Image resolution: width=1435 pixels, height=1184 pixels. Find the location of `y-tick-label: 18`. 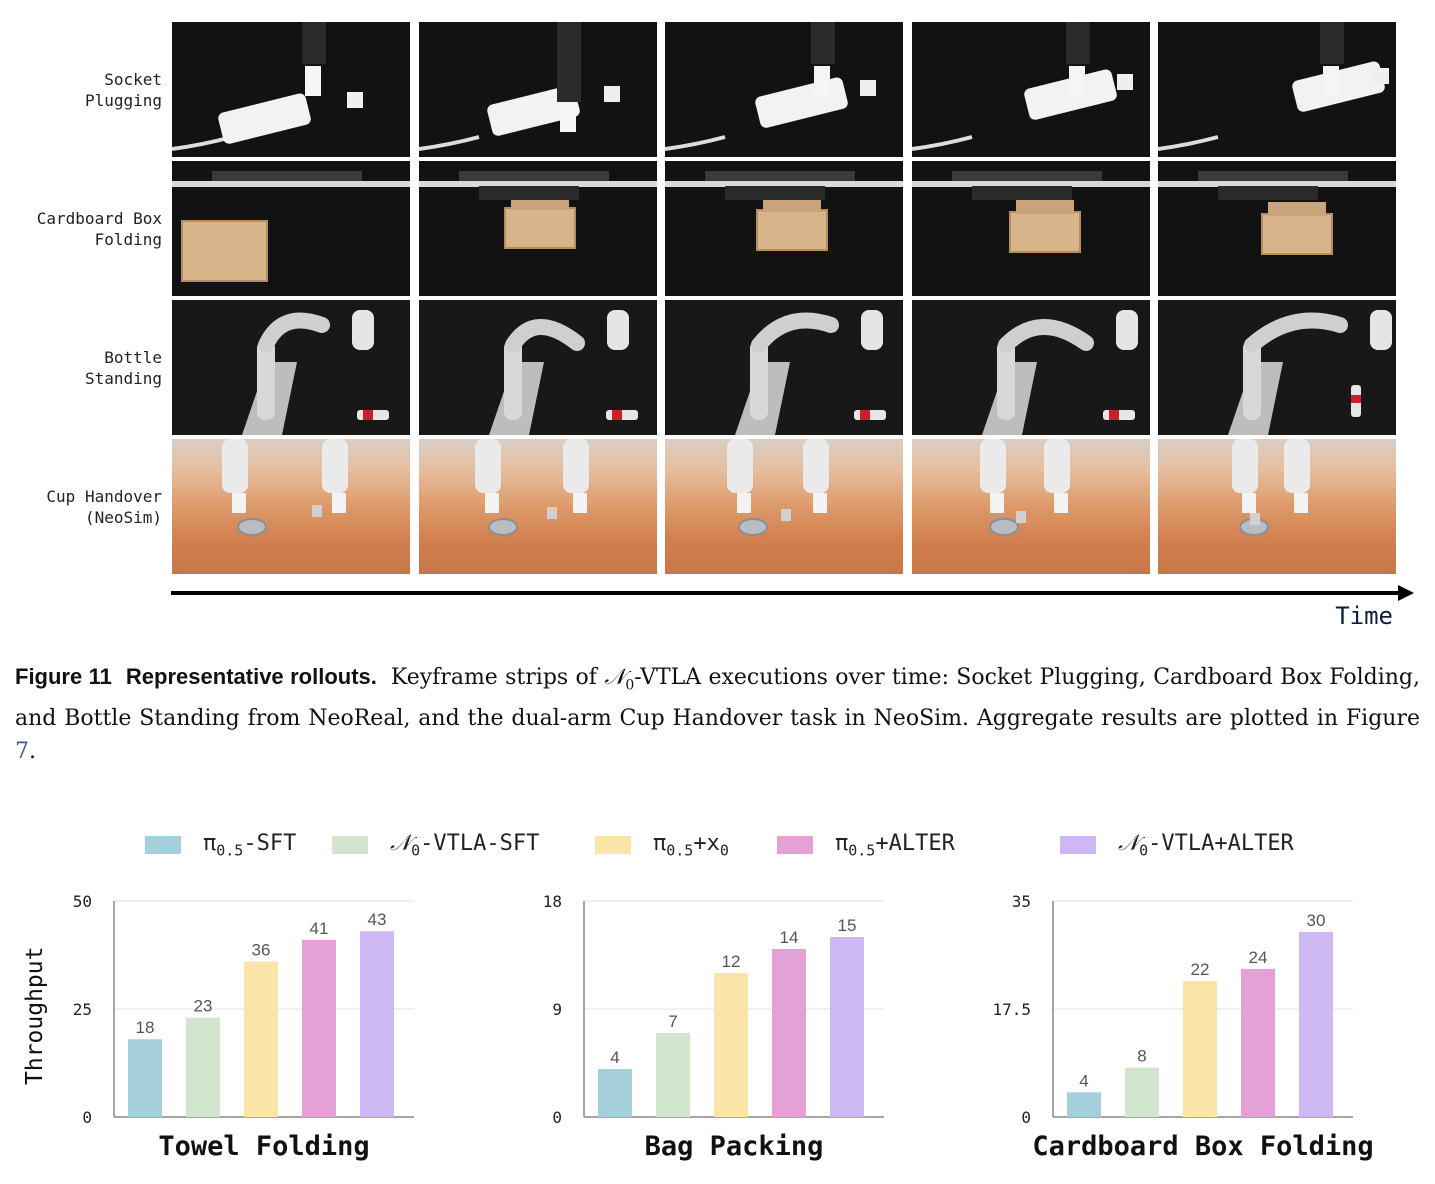

y-tick-label: 18 is located at coordinates (552, 901).